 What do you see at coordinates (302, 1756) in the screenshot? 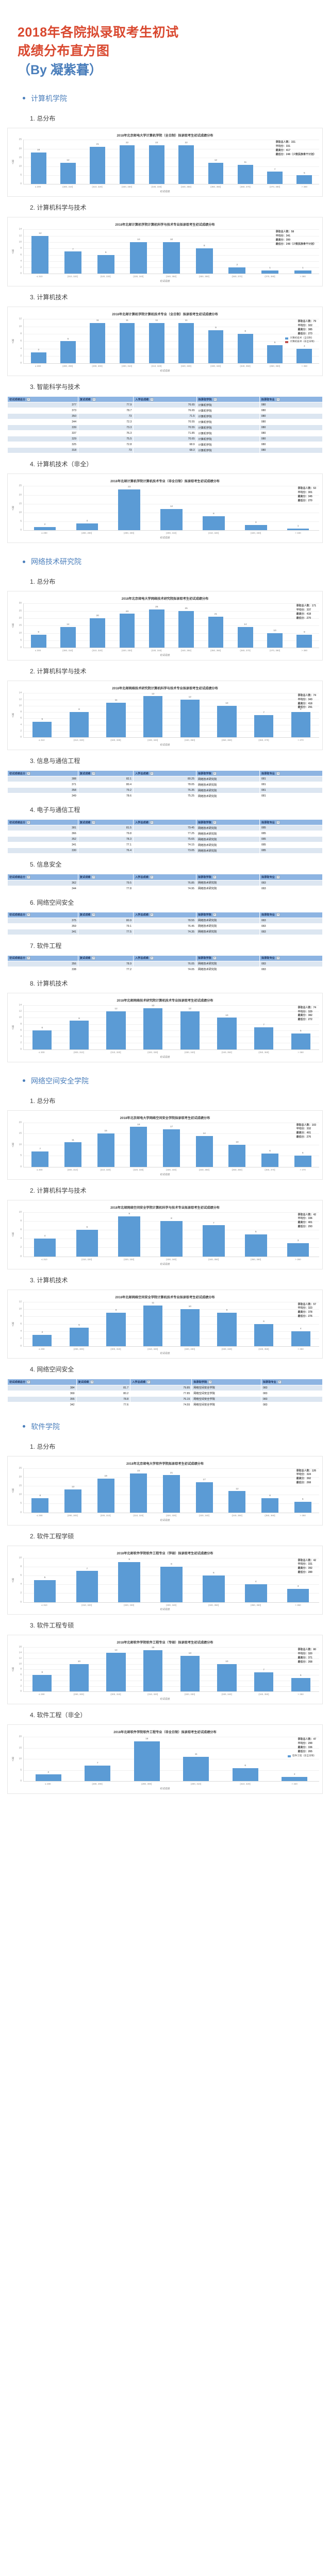
I see `legend-item: 软件工程（非全日制）` at bounding box center [302, 1756].